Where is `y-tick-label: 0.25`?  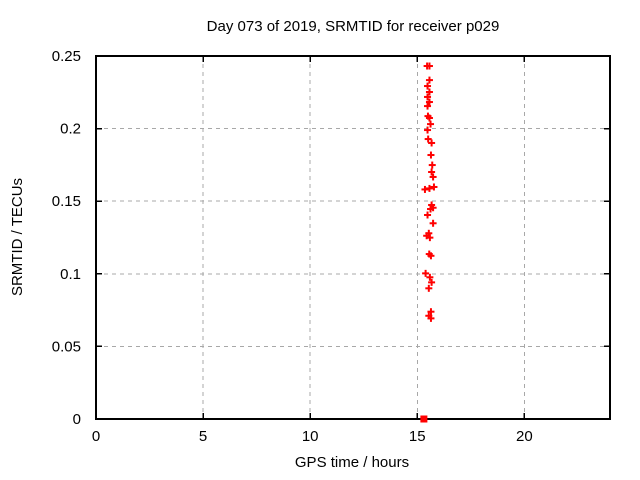
y-tick-label: 0.25 is located at coordinates (66, 56).